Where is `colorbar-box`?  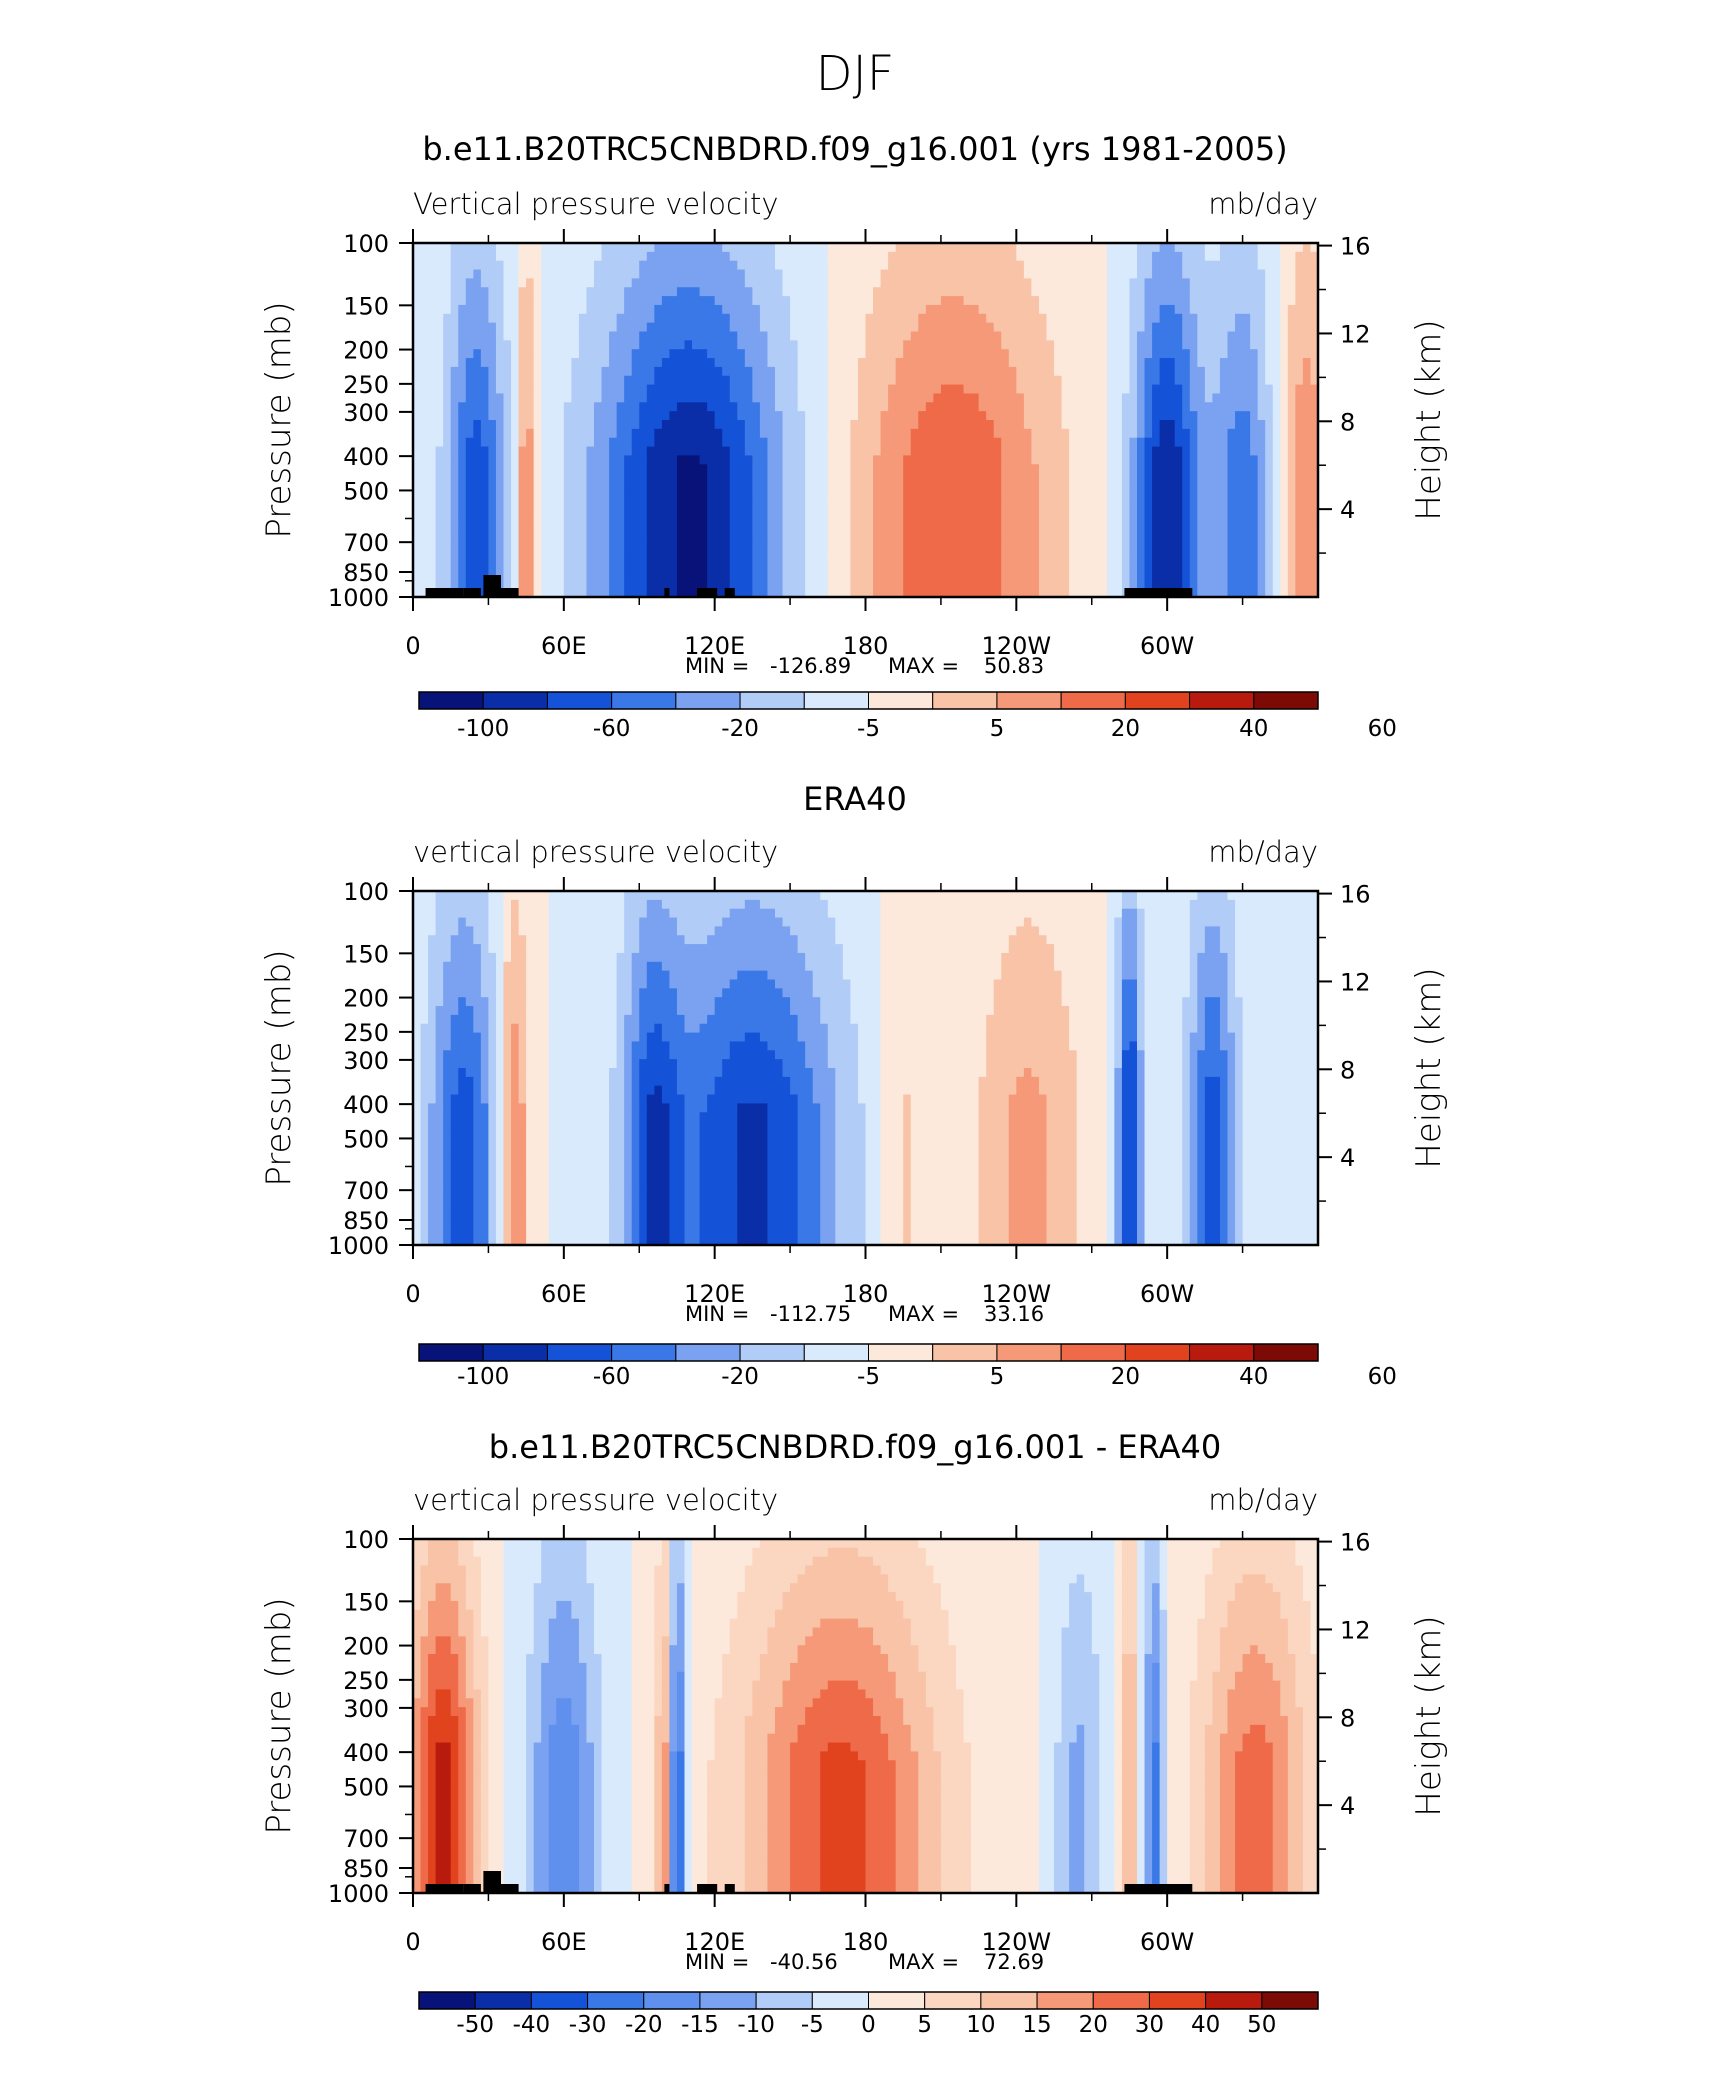 colorbar-box is located at coordinates (644, 700).